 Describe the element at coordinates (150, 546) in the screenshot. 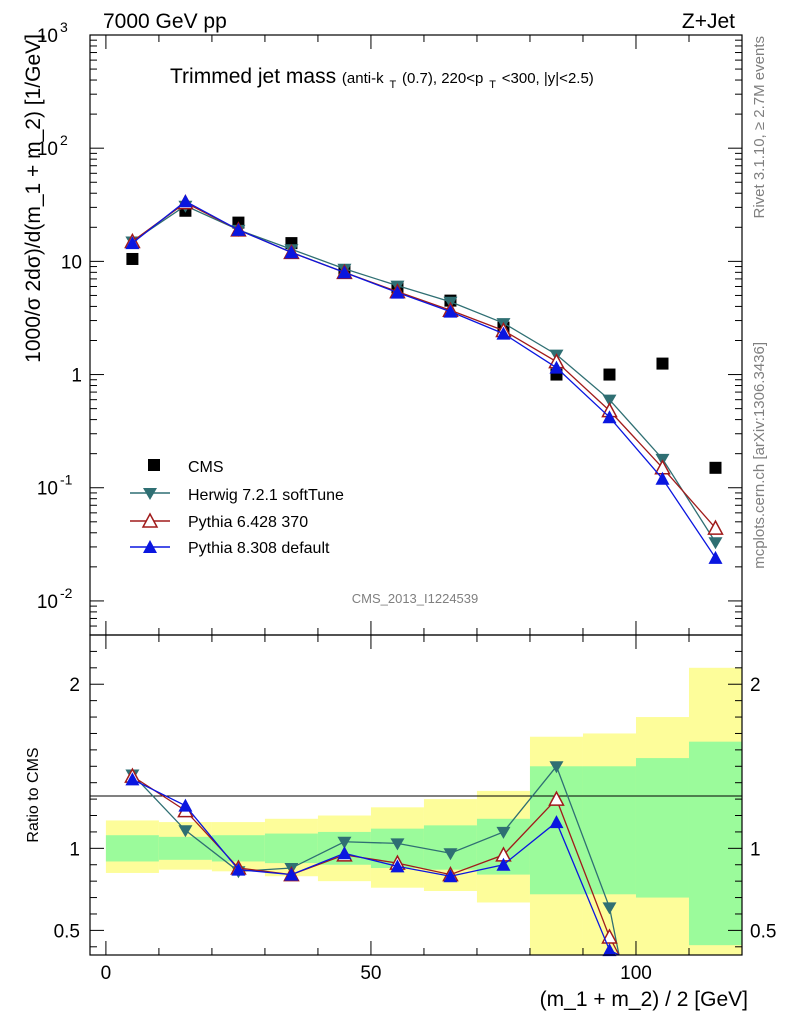

I see `legend-marker-pythia8` at that location.